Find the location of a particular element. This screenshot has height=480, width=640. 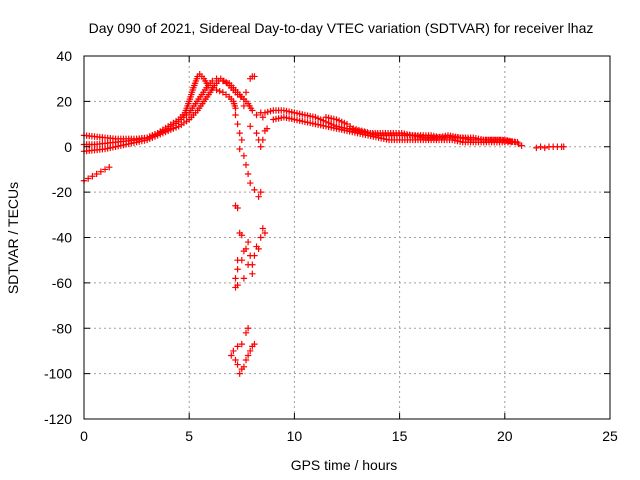

x-tick-label: 20 is located at coordinates (505, 436).